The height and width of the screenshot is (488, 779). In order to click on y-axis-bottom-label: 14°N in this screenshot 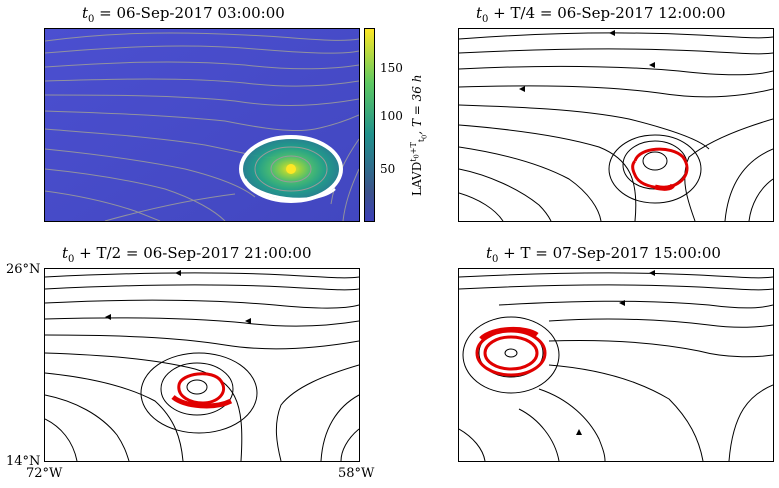, I will do `click(23, 461)`.